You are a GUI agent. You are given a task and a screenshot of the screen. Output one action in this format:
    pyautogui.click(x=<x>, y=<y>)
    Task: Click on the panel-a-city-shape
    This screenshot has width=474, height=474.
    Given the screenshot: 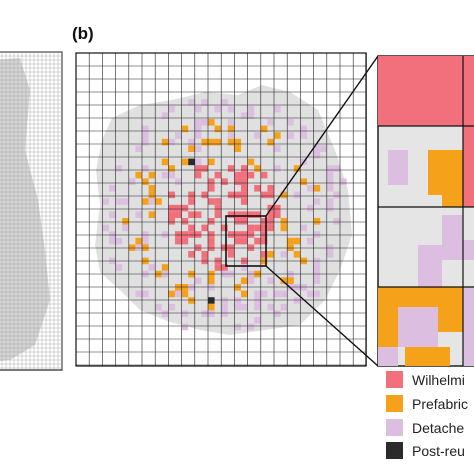 What is the action you would take?
    pyautogui.click(x=25, y=209)
    